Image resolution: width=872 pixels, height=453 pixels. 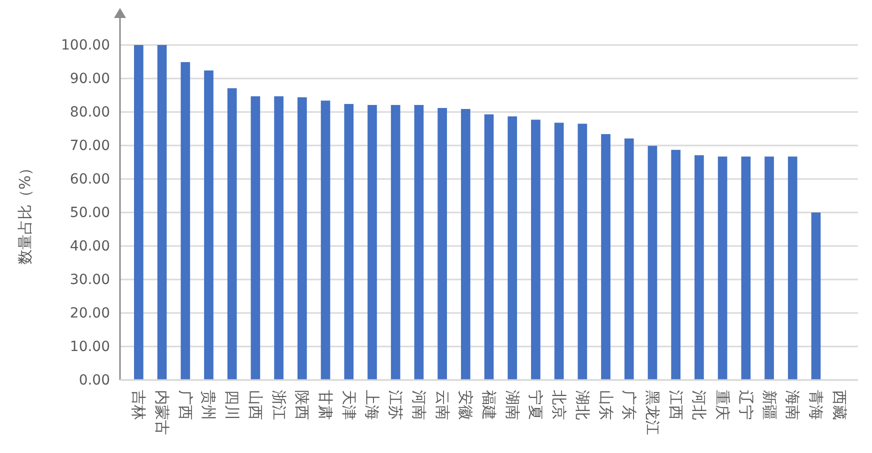 I want to click on x-tick-label: 广西, so click(x=185, y=405).